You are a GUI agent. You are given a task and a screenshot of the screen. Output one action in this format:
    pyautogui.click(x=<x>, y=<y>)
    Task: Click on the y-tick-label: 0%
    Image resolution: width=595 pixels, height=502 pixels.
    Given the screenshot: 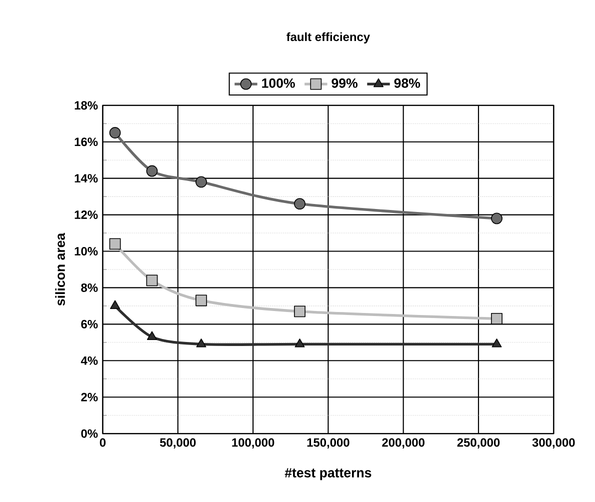 What is the action you would take?
    pyautogui.click(x=89, y=434)
    